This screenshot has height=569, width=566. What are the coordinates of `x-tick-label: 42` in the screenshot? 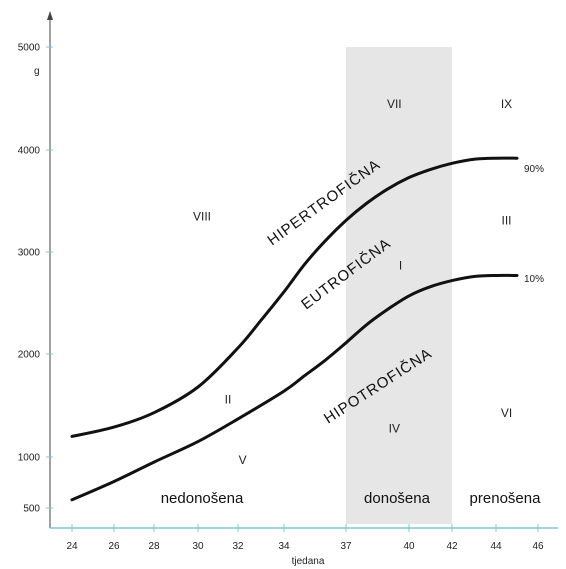 It's located at (452, 546).